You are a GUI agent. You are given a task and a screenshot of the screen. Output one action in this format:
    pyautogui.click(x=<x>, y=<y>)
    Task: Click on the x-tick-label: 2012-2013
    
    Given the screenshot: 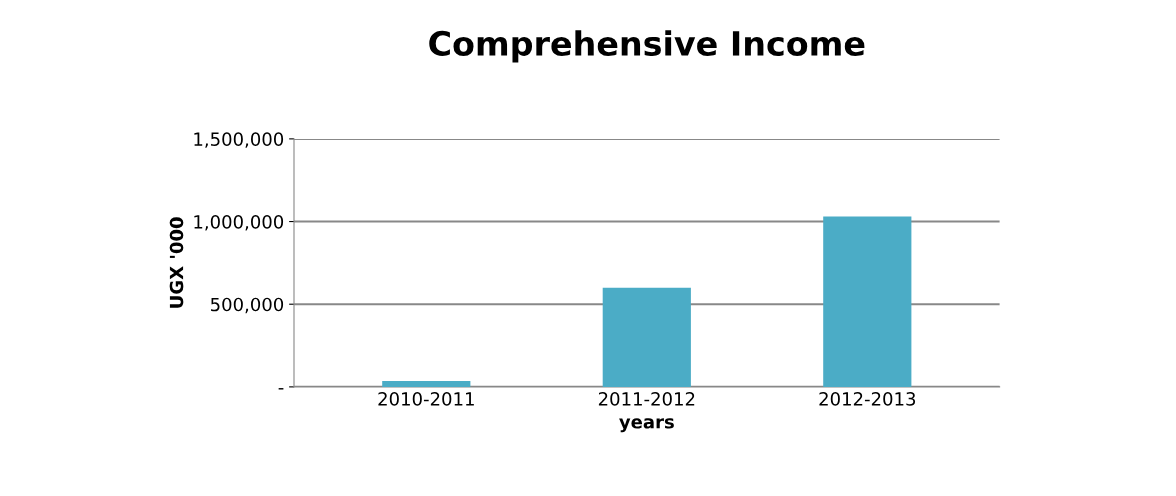 What is the action you would take?
    pyautogui.click(x=867, y=399)
    